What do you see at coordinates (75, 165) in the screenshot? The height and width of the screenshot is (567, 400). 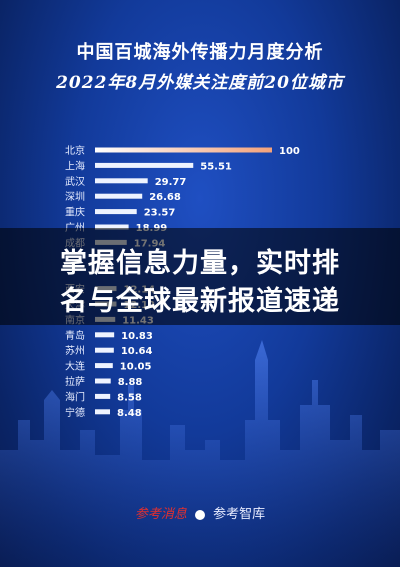 I see `category-label: 上海` at bounding box center [75, 165].